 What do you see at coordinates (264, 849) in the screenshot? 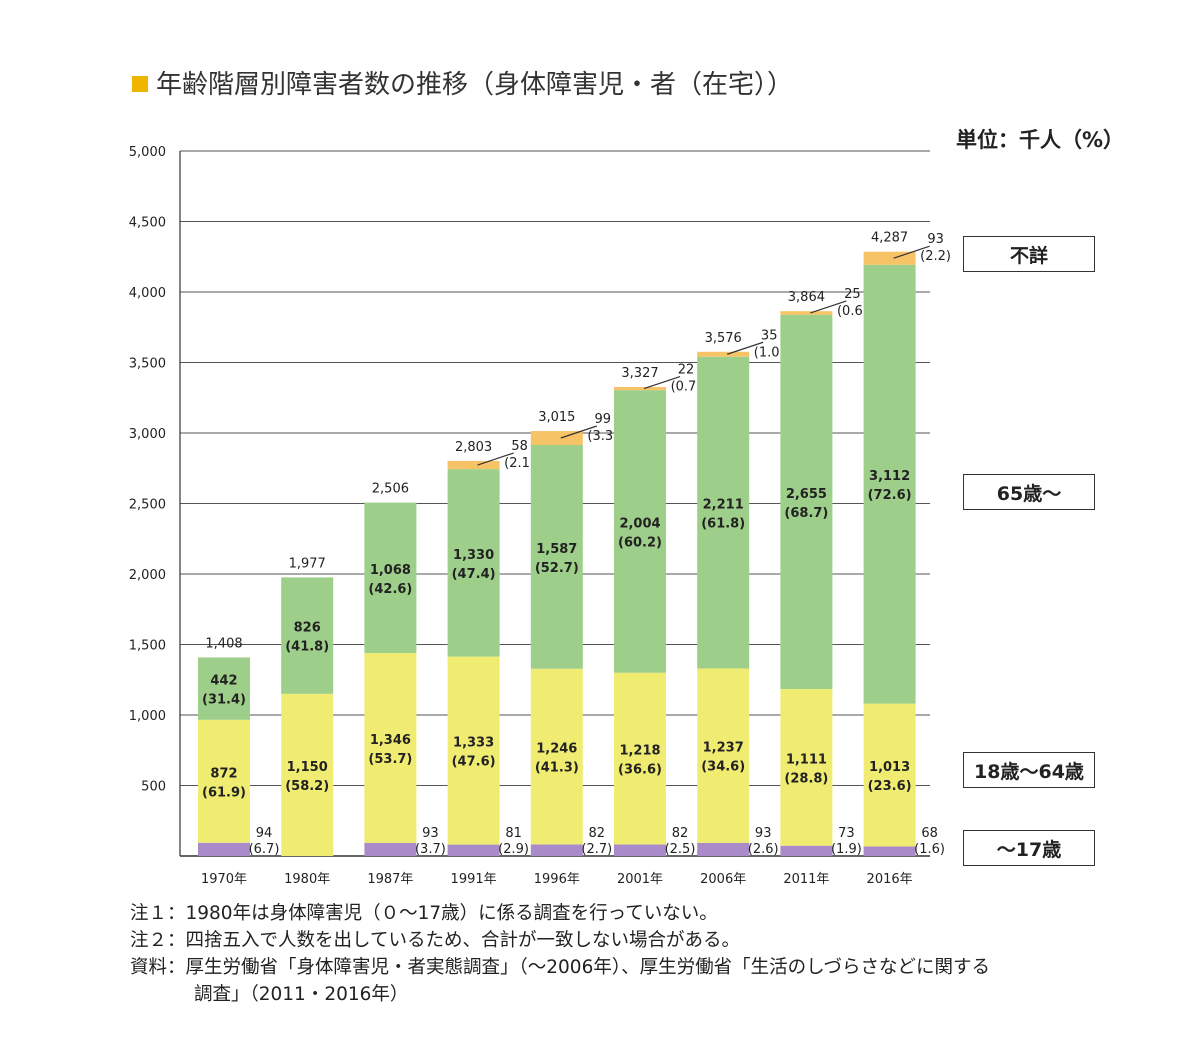
I see `pct-label-under17: (6.7)` at bounding box center [264, 849].